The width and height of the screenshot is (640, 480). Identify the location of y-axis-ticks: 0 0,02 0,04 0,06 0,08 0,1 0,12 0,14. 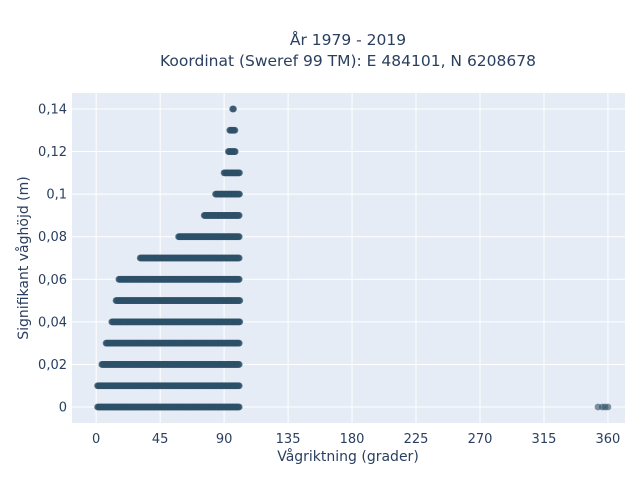
(52, 258).